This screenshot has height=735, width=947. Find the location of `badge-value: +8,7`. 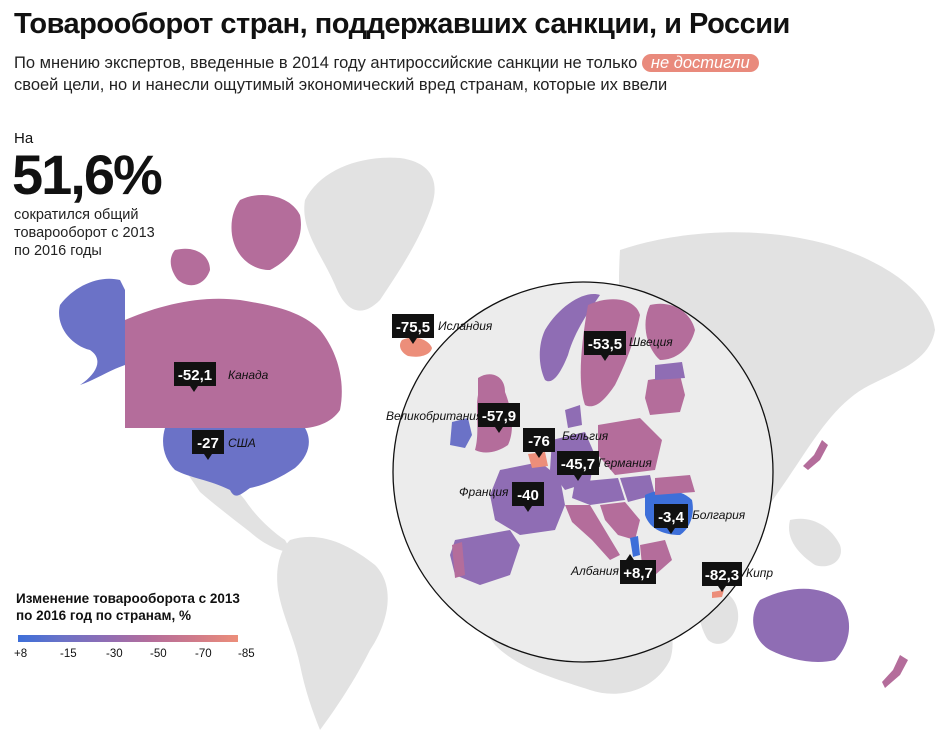

badge-value: +8,7 is located at coordinates (638, 573).